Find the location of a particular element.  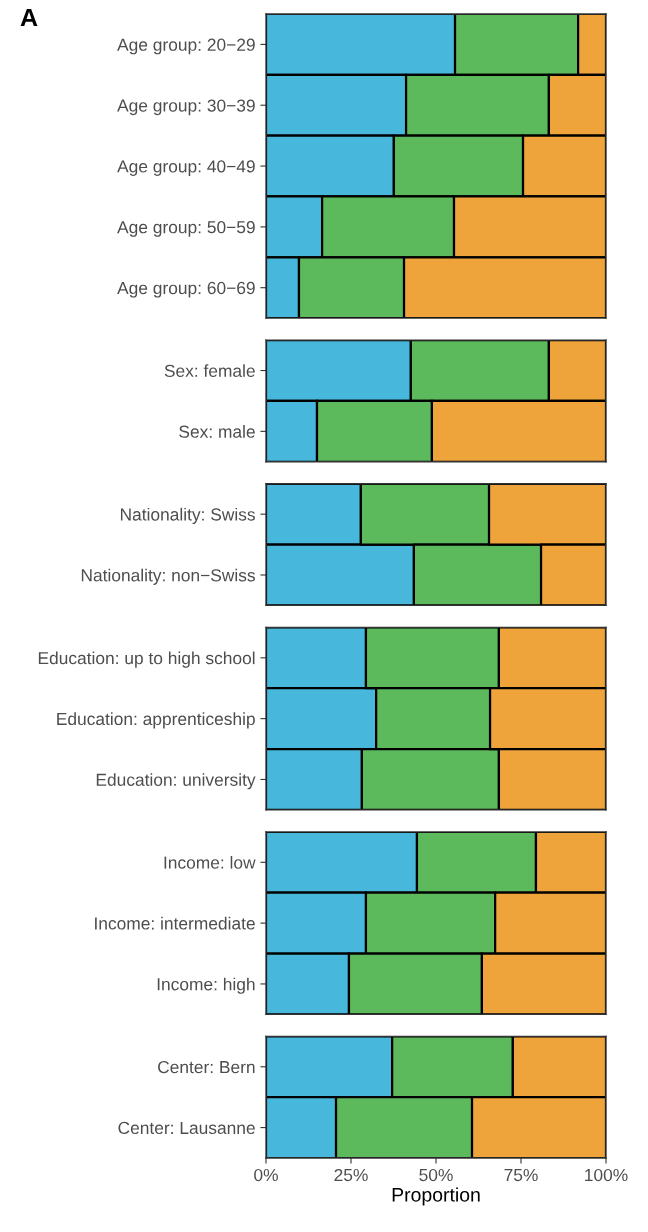

y-tick-label: Education: university is located at coordinates (176, 781).